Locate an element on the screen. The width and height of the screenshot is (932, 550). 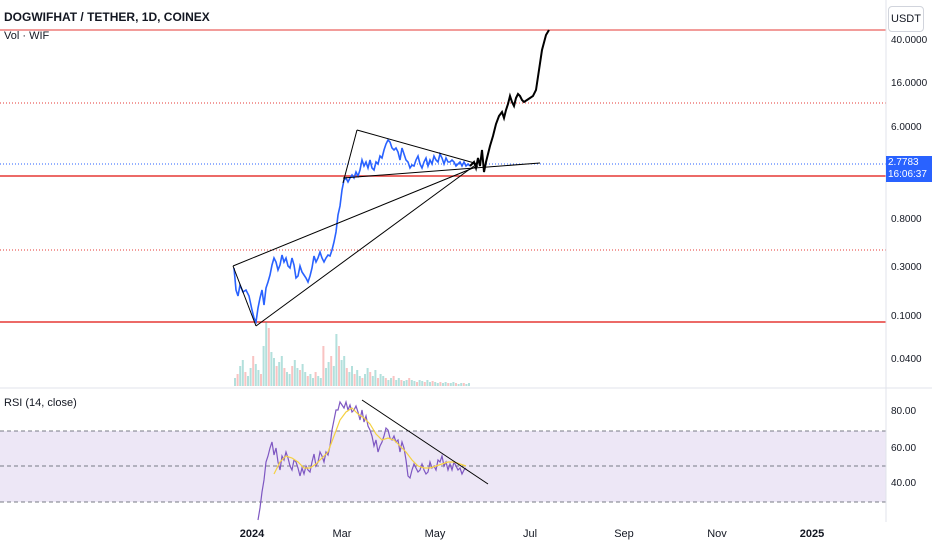
rsi-indicator-label: RSI (14, close) is located at coordinates (40, 403).